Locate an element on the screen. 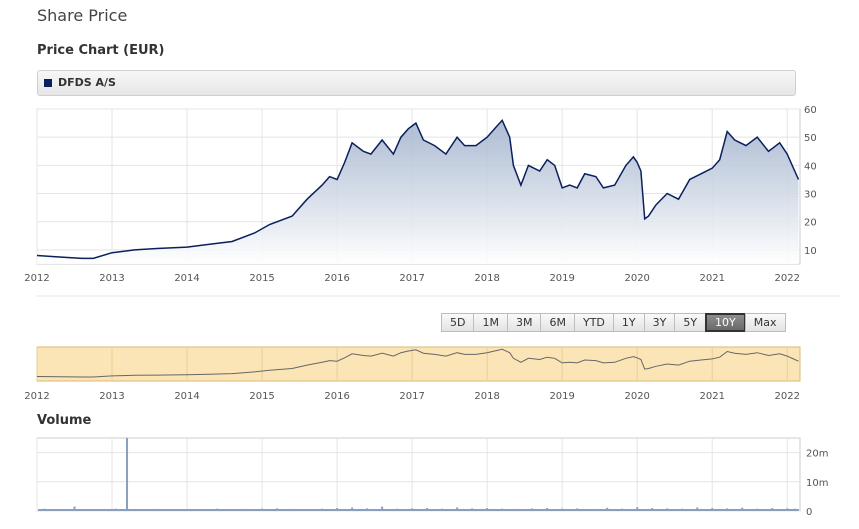 The width and height of the screenshot is (859, 529). navigator-x-tick-label: 2020 is located at coordinates (636, 396).